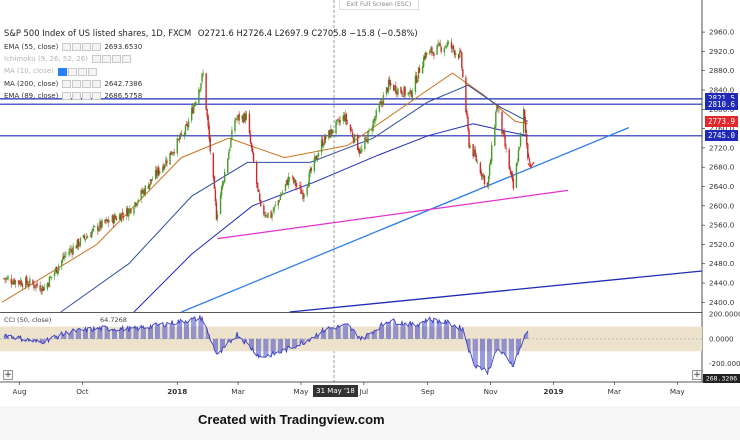 The height and width of the screenshot is (440, 740). Describe the element at coordinates (8, 375) in the screenshot. I see `add-indicator-button: +` at that location.